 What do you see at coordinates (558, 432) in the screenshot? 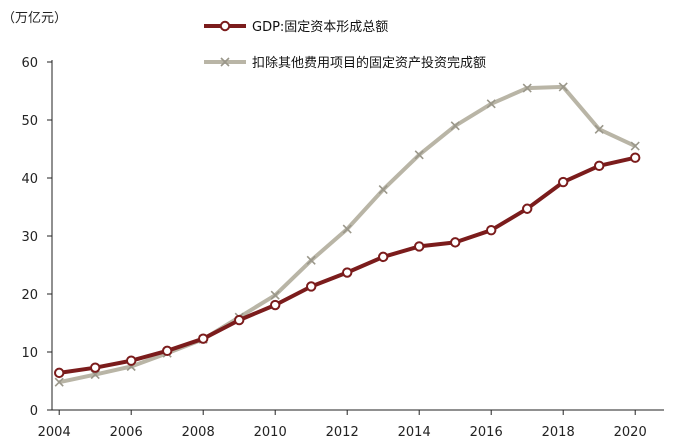
I see `x-tick-label: 2018` at bounding box center [558, 432].